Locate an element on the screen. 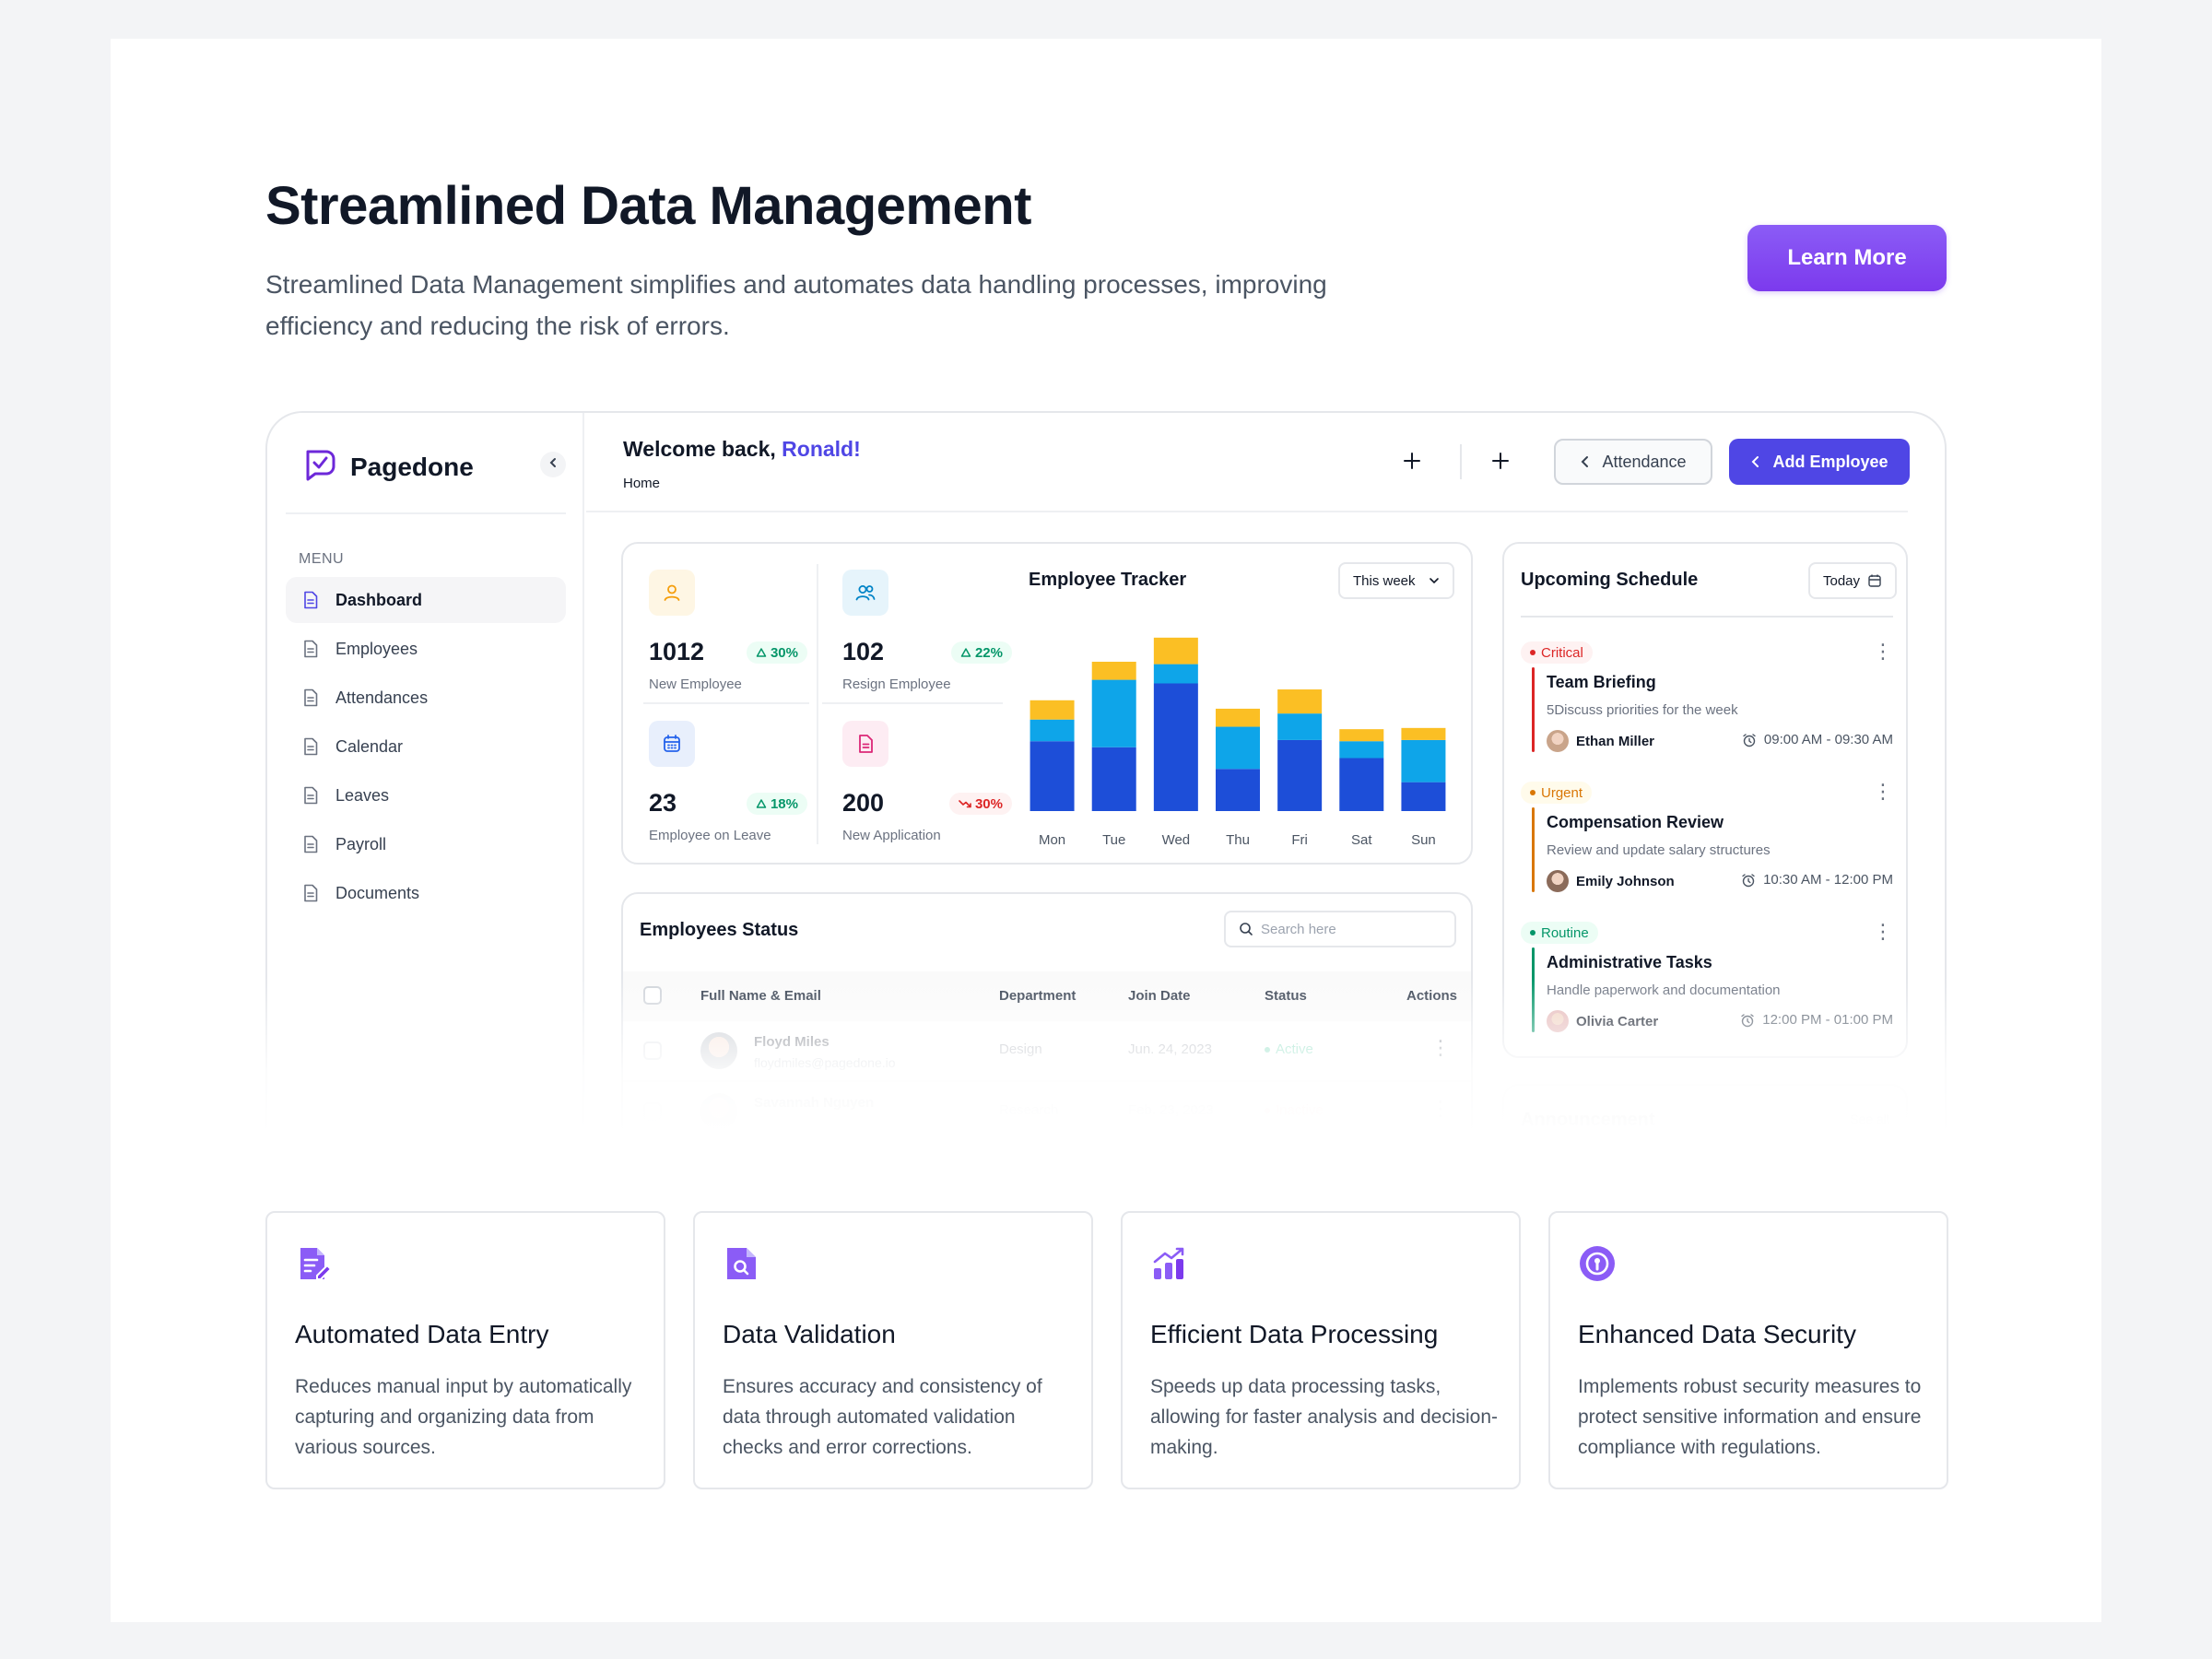  priority-label: Urgent is located at coordinates (1562, 792).